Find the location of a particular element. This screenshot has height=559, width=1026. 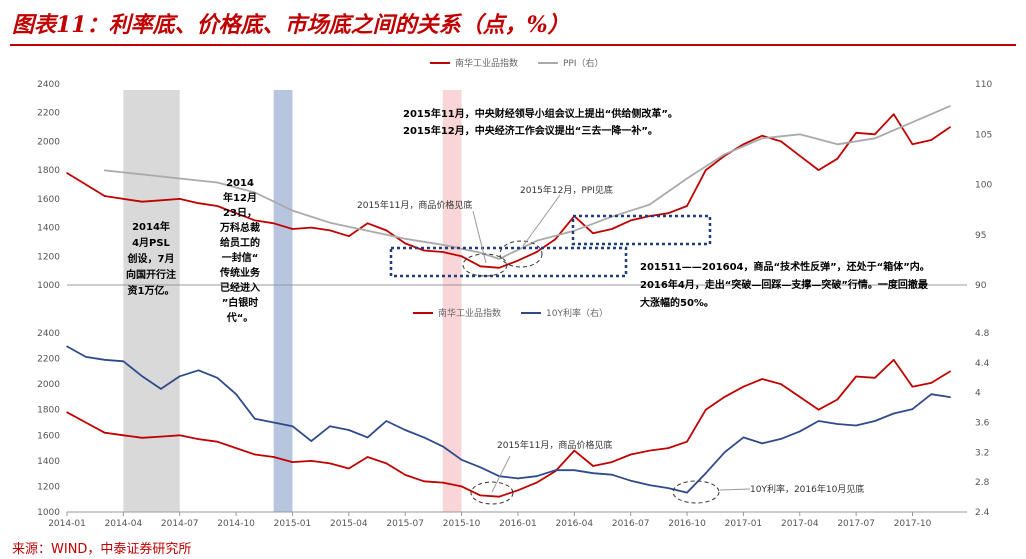

side-note-psl-line-3: 向国开行注 is located at coordinates (151, 274).